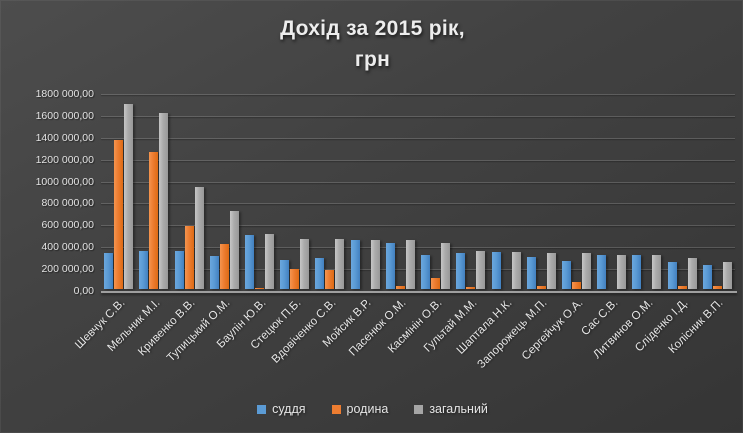  What do you see at coordinates (458, 409) in the screenshot?
I see `legend-label: загальний` at bounding box center [458, 409].